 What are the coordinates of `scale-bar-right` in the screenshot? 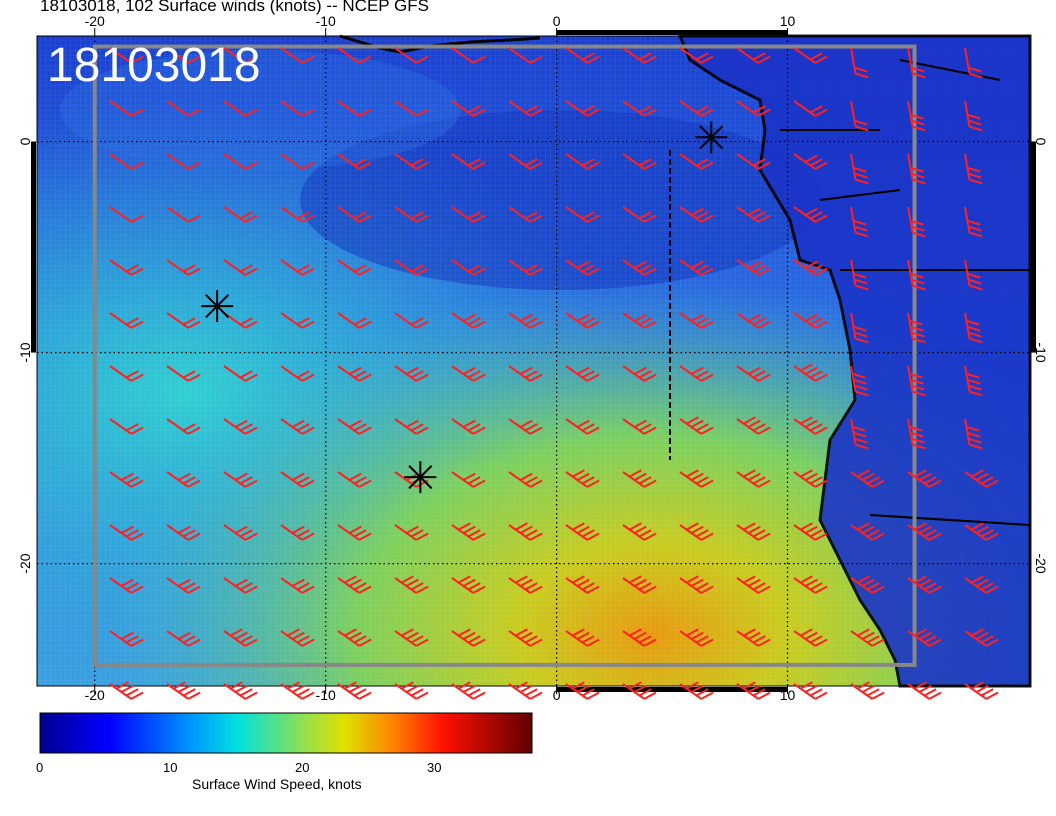 It's located at (1033, 247).